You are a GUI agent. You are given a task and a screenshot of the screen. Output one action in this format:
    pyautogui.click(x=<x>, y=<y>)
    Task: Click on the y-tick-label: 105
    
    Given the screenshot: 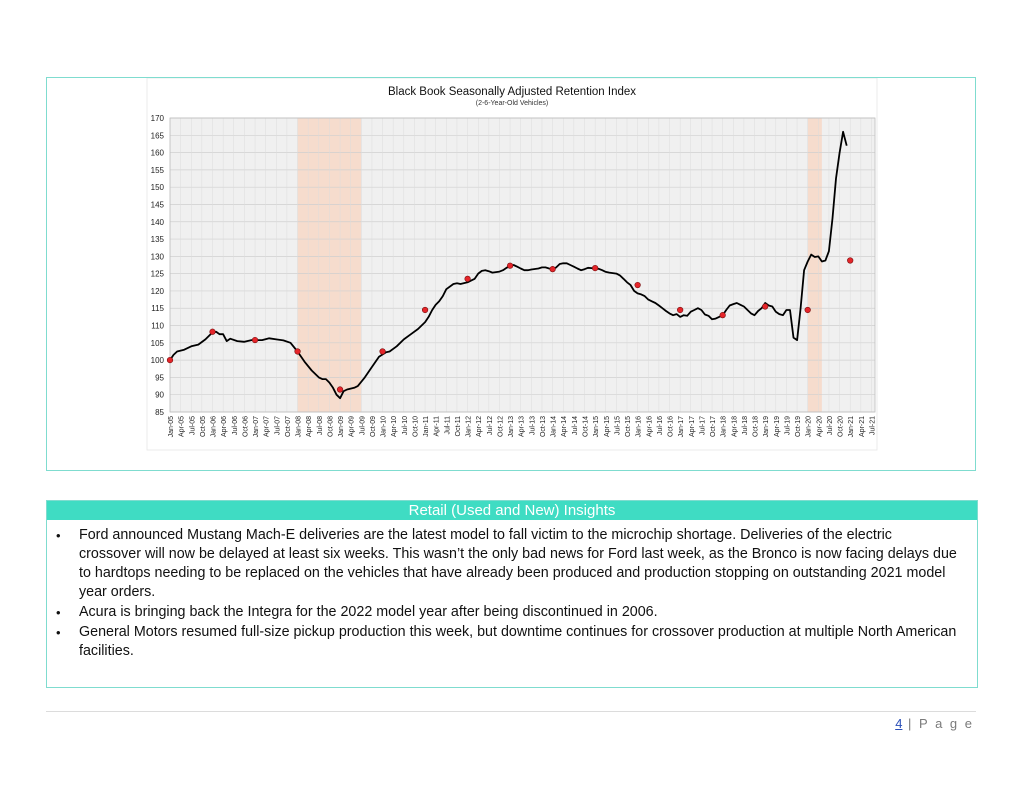 What is the action you would take?
    pyautogui.click(x=158, y=343)
    